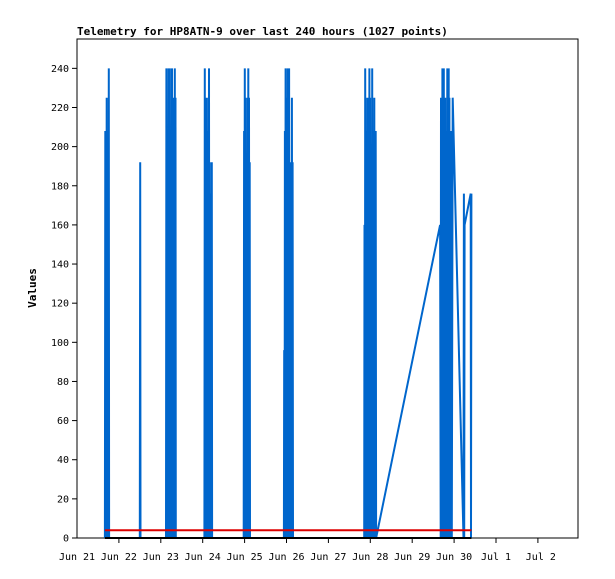  What do you see at coordinates (77, 557) in the screenshot?
I see `x-tick-label: Jun 21` at bounding box center [77, 557].